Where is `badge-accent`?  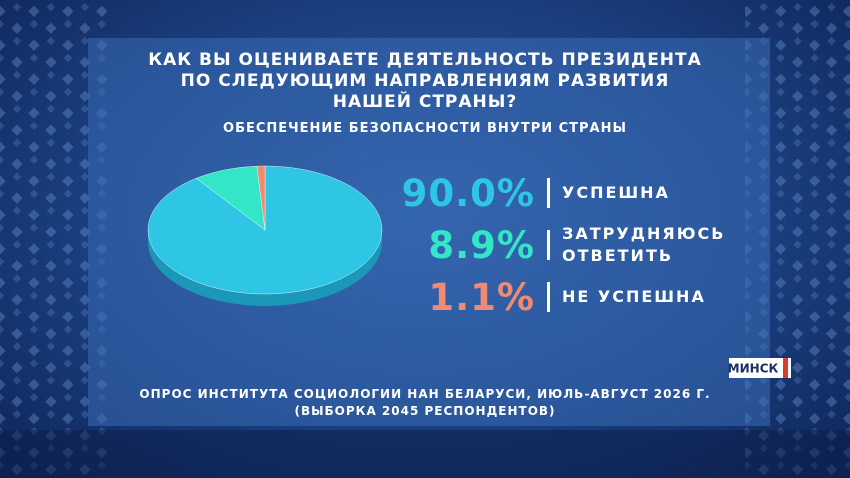 badge-accent is located at coordinates (785, 368).